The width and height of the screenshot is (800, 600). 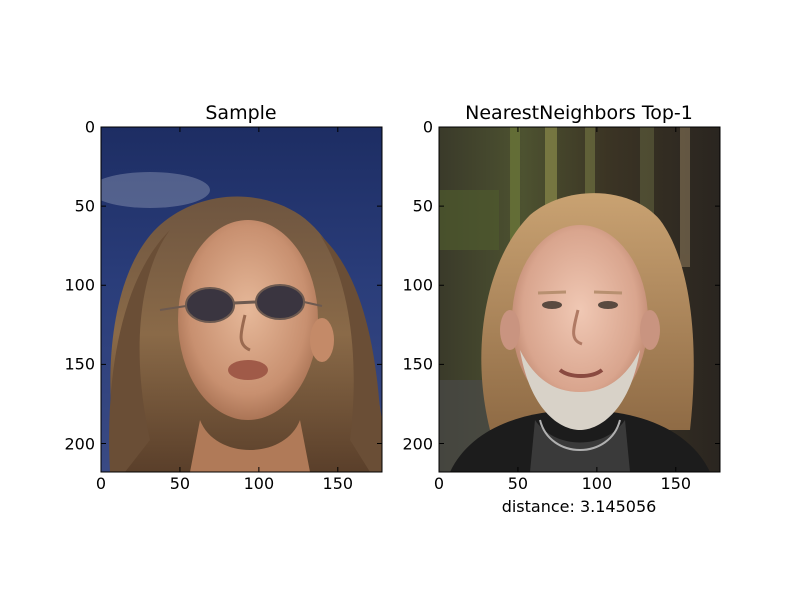 What do you see at coordinates (597, 483) in the screenshot?
I see `neighbor-xtick-label: 100` at bounding box center [597, 483].